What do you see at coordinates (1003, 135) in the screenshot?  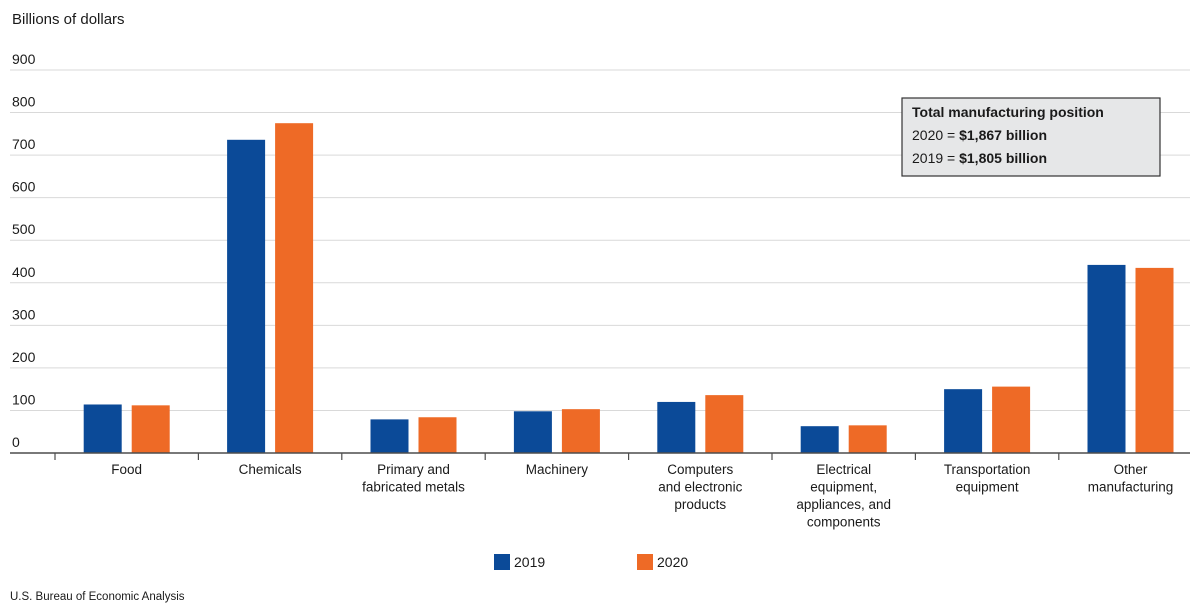 I see `annotation-line-2020-value: $1,867 billion` at bounding box center [1003, 135].